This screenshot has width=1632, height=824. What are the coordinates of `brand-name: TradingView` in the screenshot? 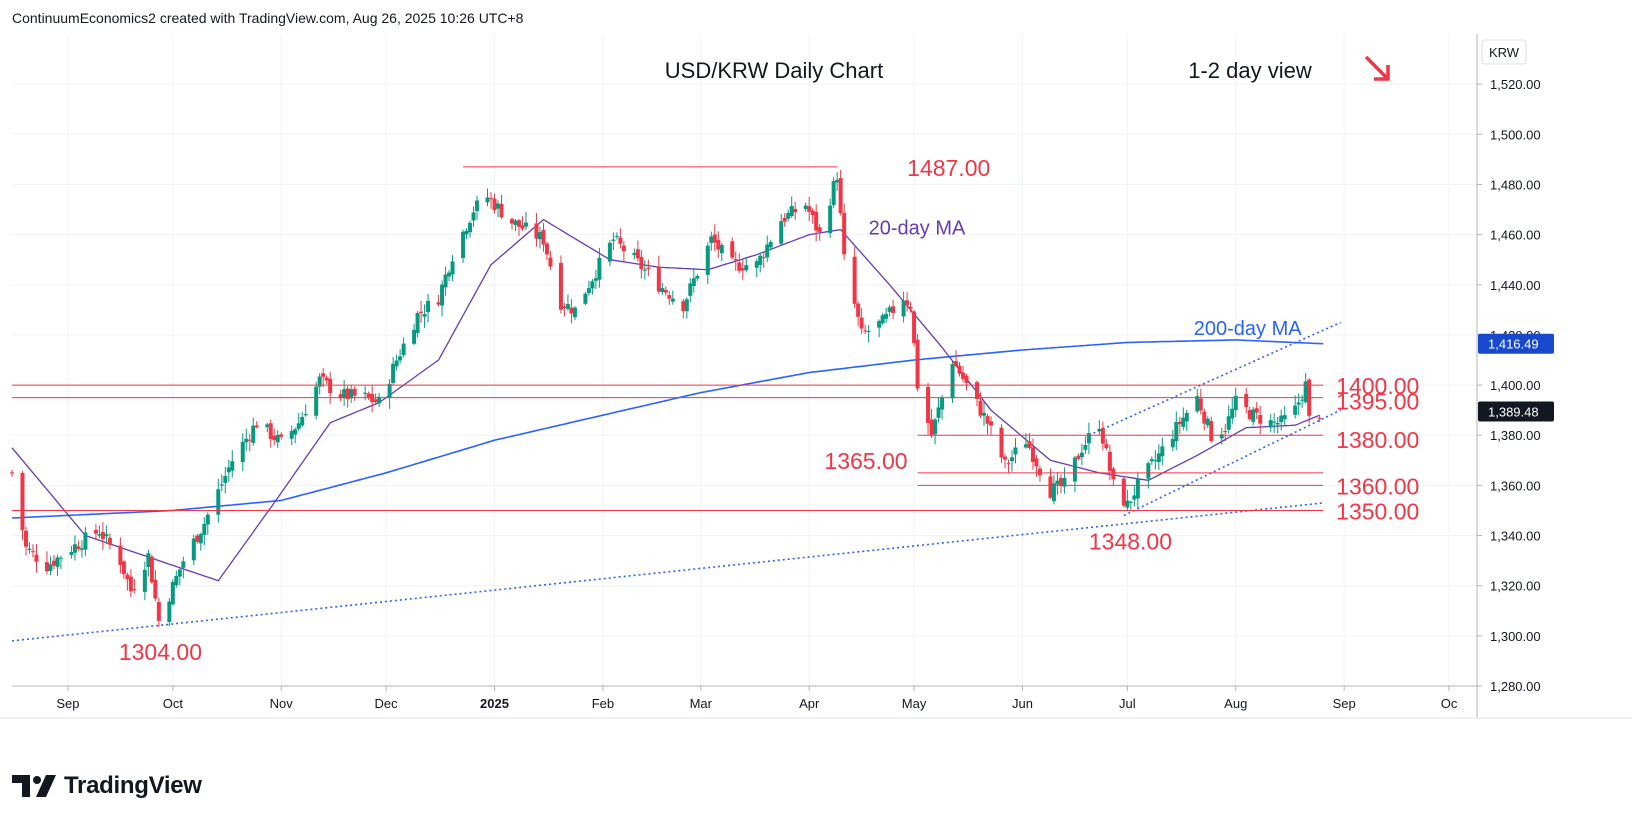 It's located at (133, 785).